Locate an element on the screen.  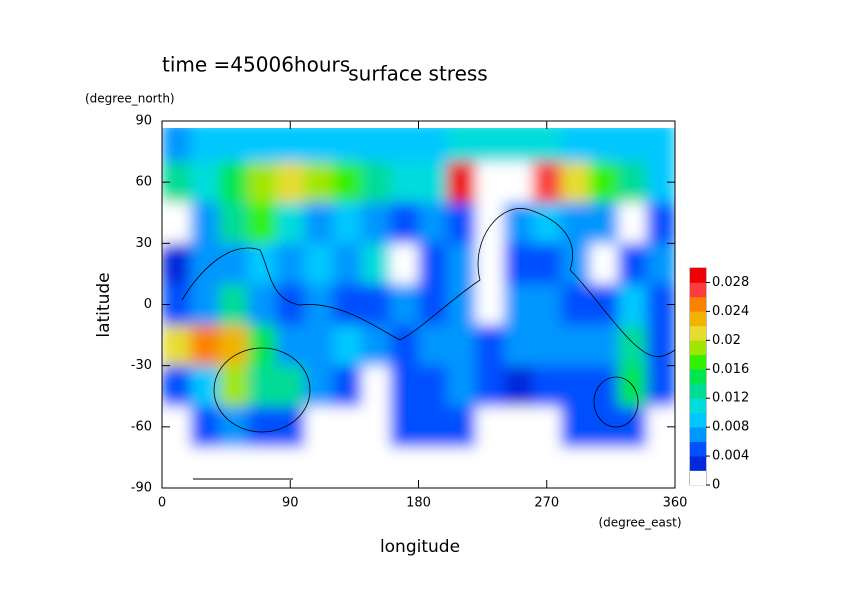
colorbar-tick-label: 0.024 is located at coordinates (730, 311).